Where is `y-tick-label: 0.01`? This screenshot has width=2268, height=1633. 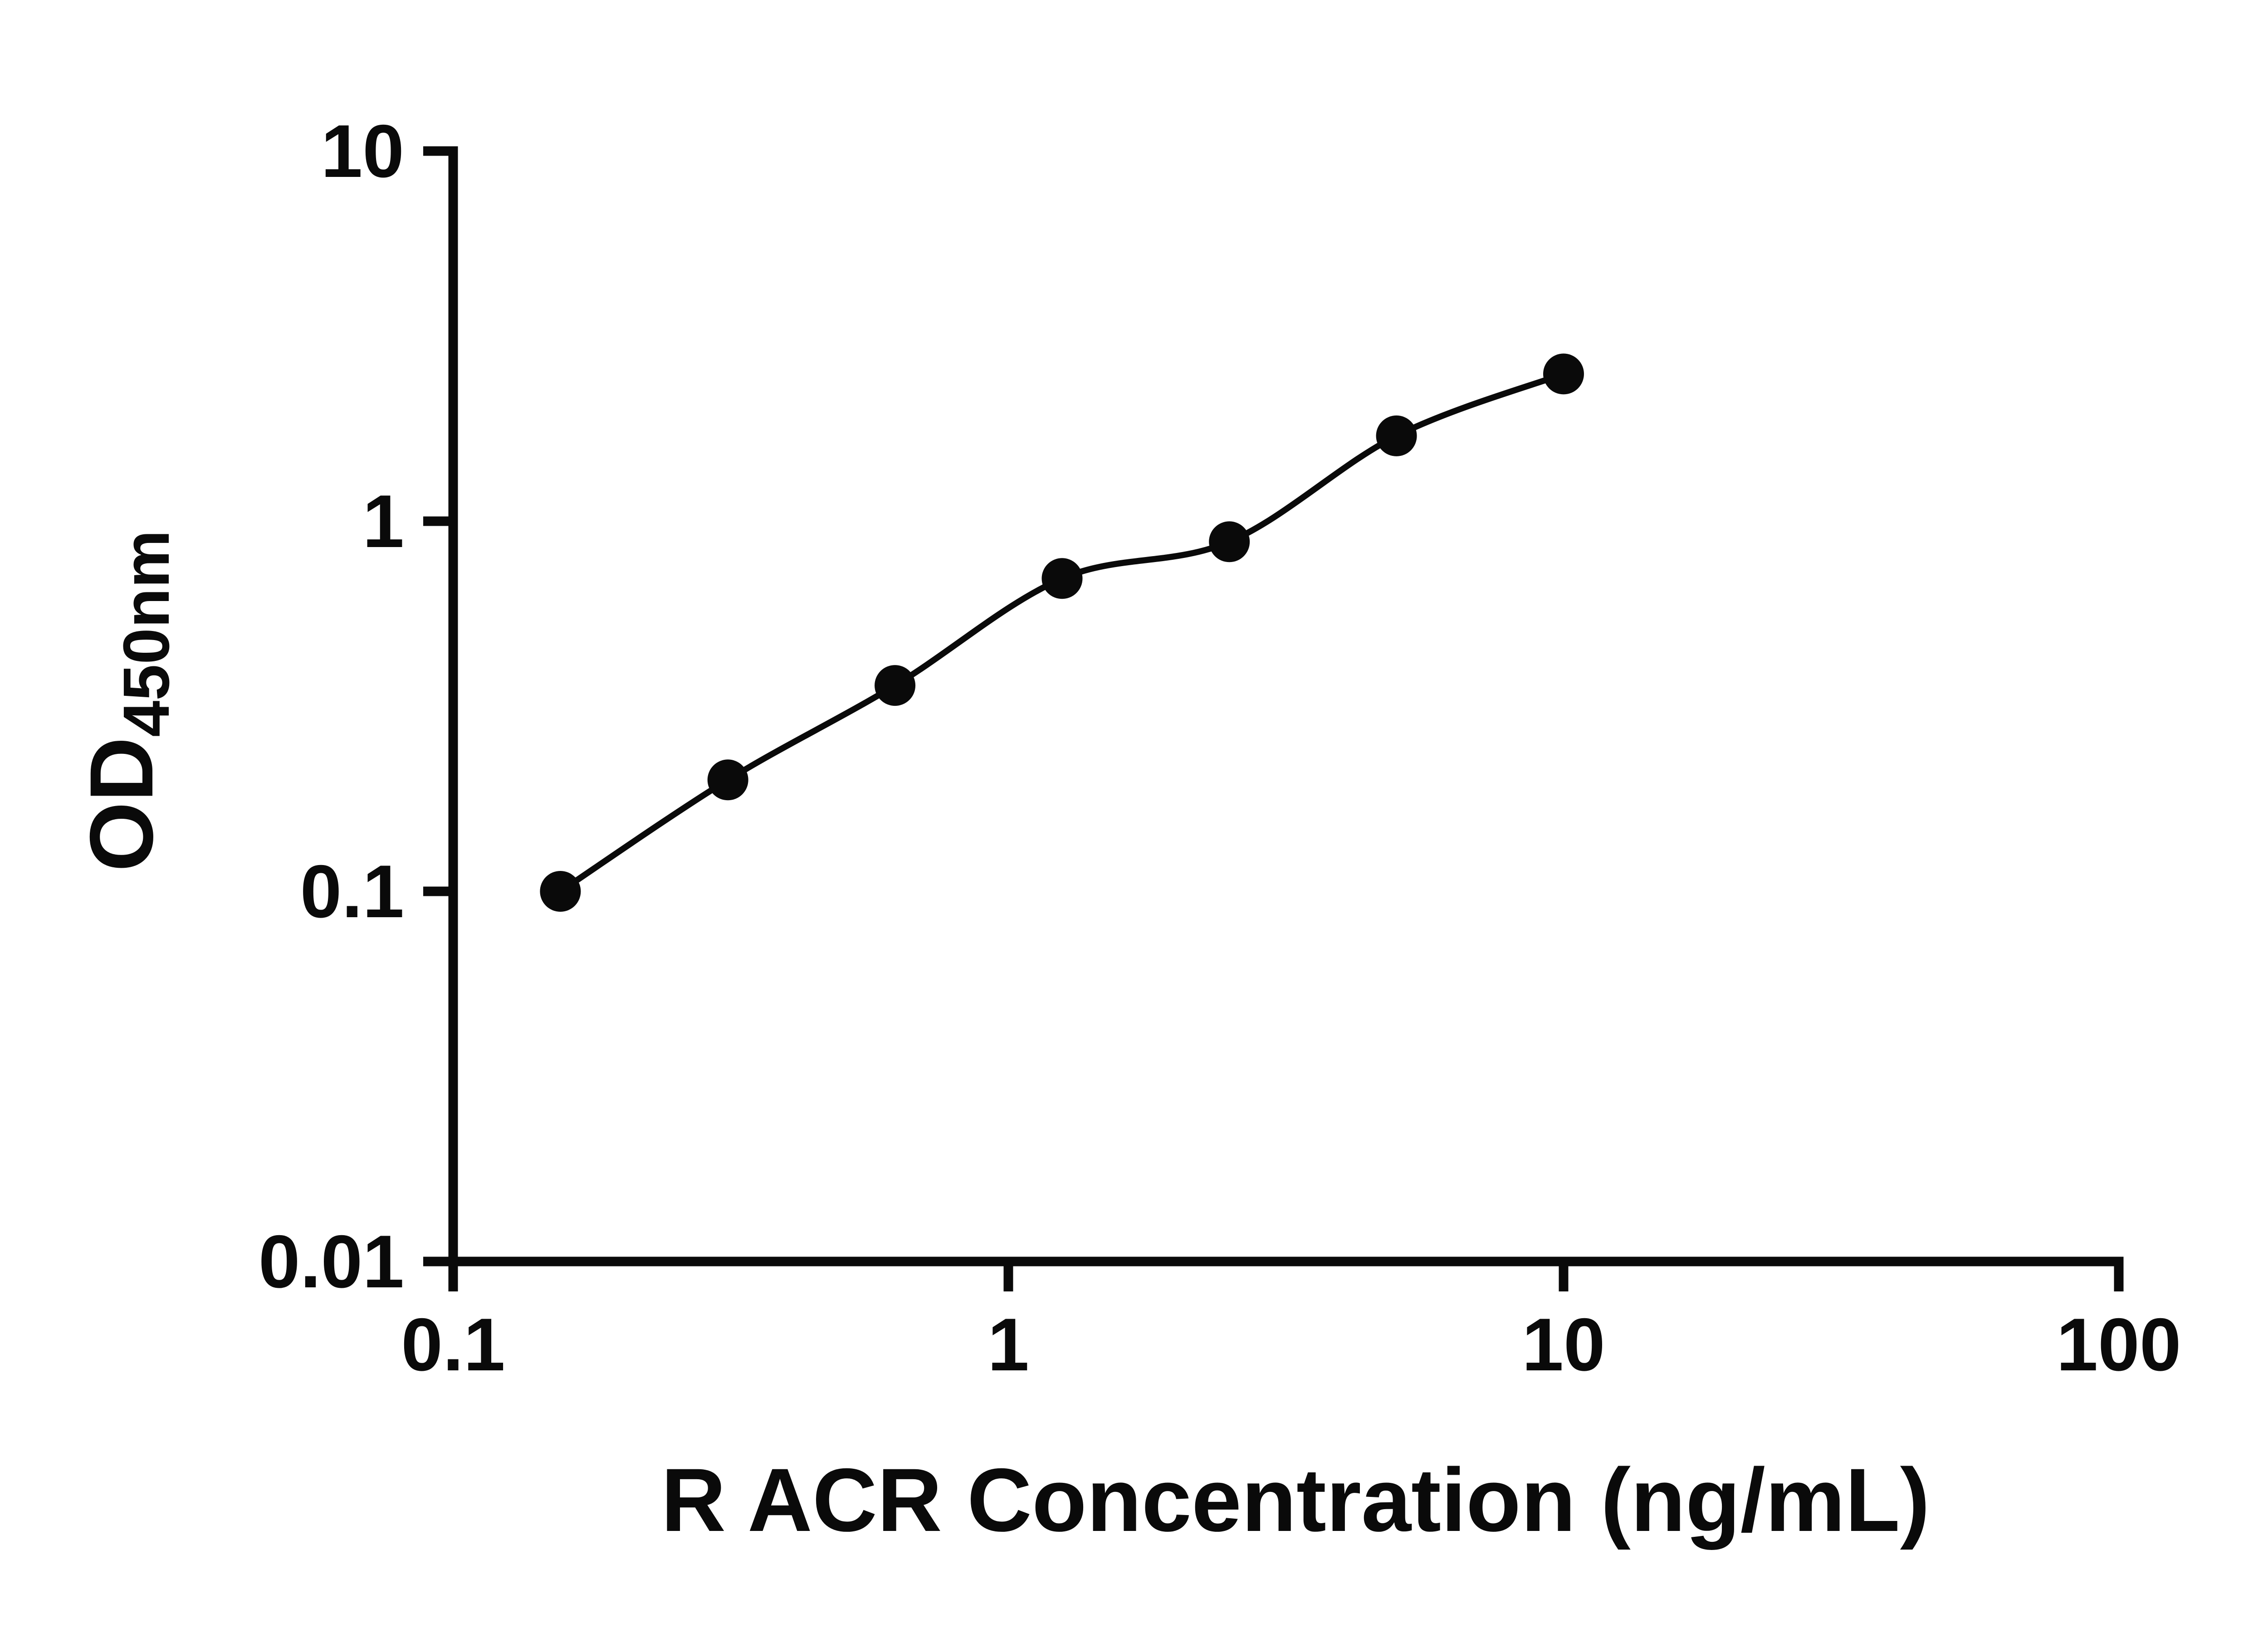
y-tick-label: 0.01 is located at coordinates (332, 1261).